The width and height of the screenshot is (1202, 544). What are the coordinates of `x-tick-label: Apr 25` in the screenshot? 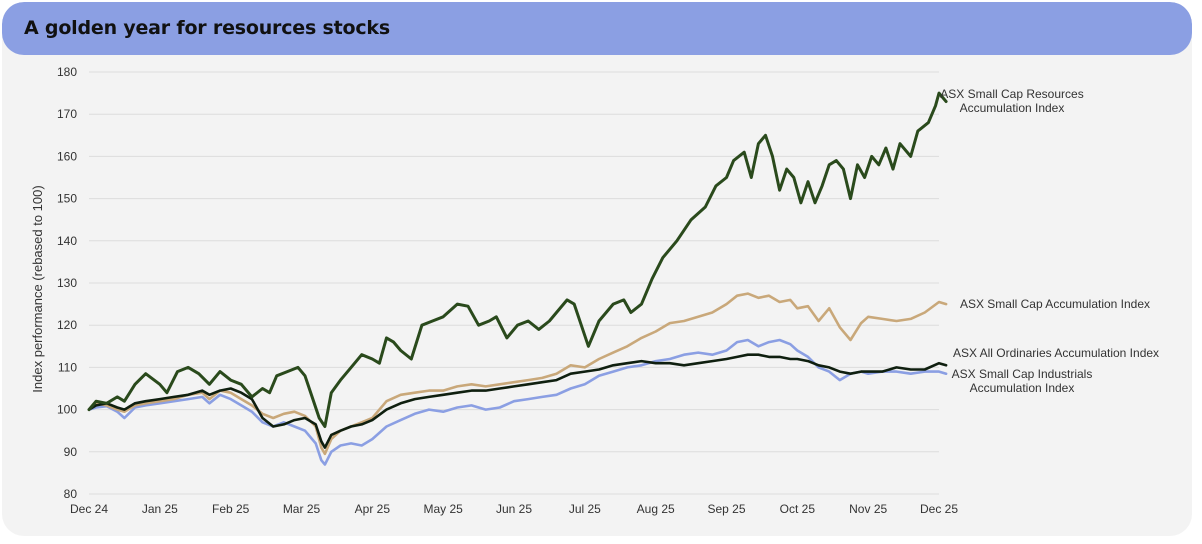 It's located at (373, 509).